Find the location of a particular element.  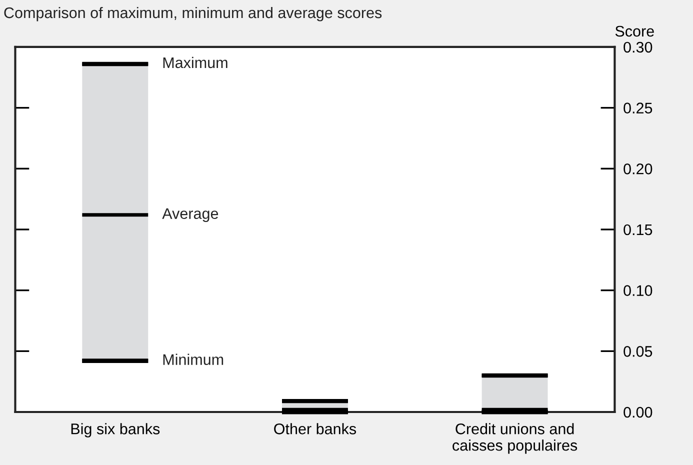

x-tick-label: Credit unions and caisses populaires is located at coordinates (515, 438).